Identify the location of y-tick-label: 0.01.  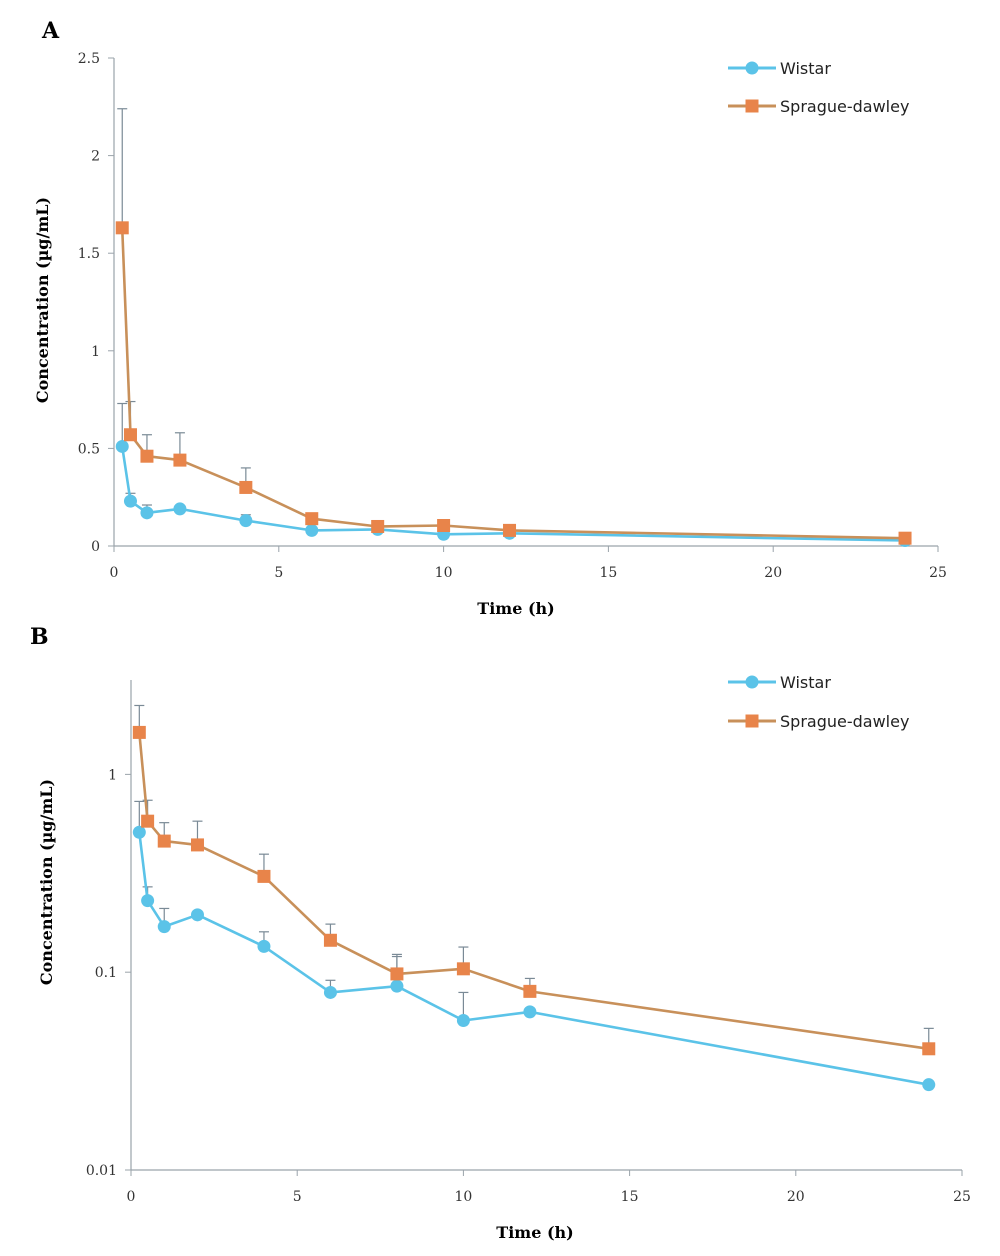
(101, 1171).